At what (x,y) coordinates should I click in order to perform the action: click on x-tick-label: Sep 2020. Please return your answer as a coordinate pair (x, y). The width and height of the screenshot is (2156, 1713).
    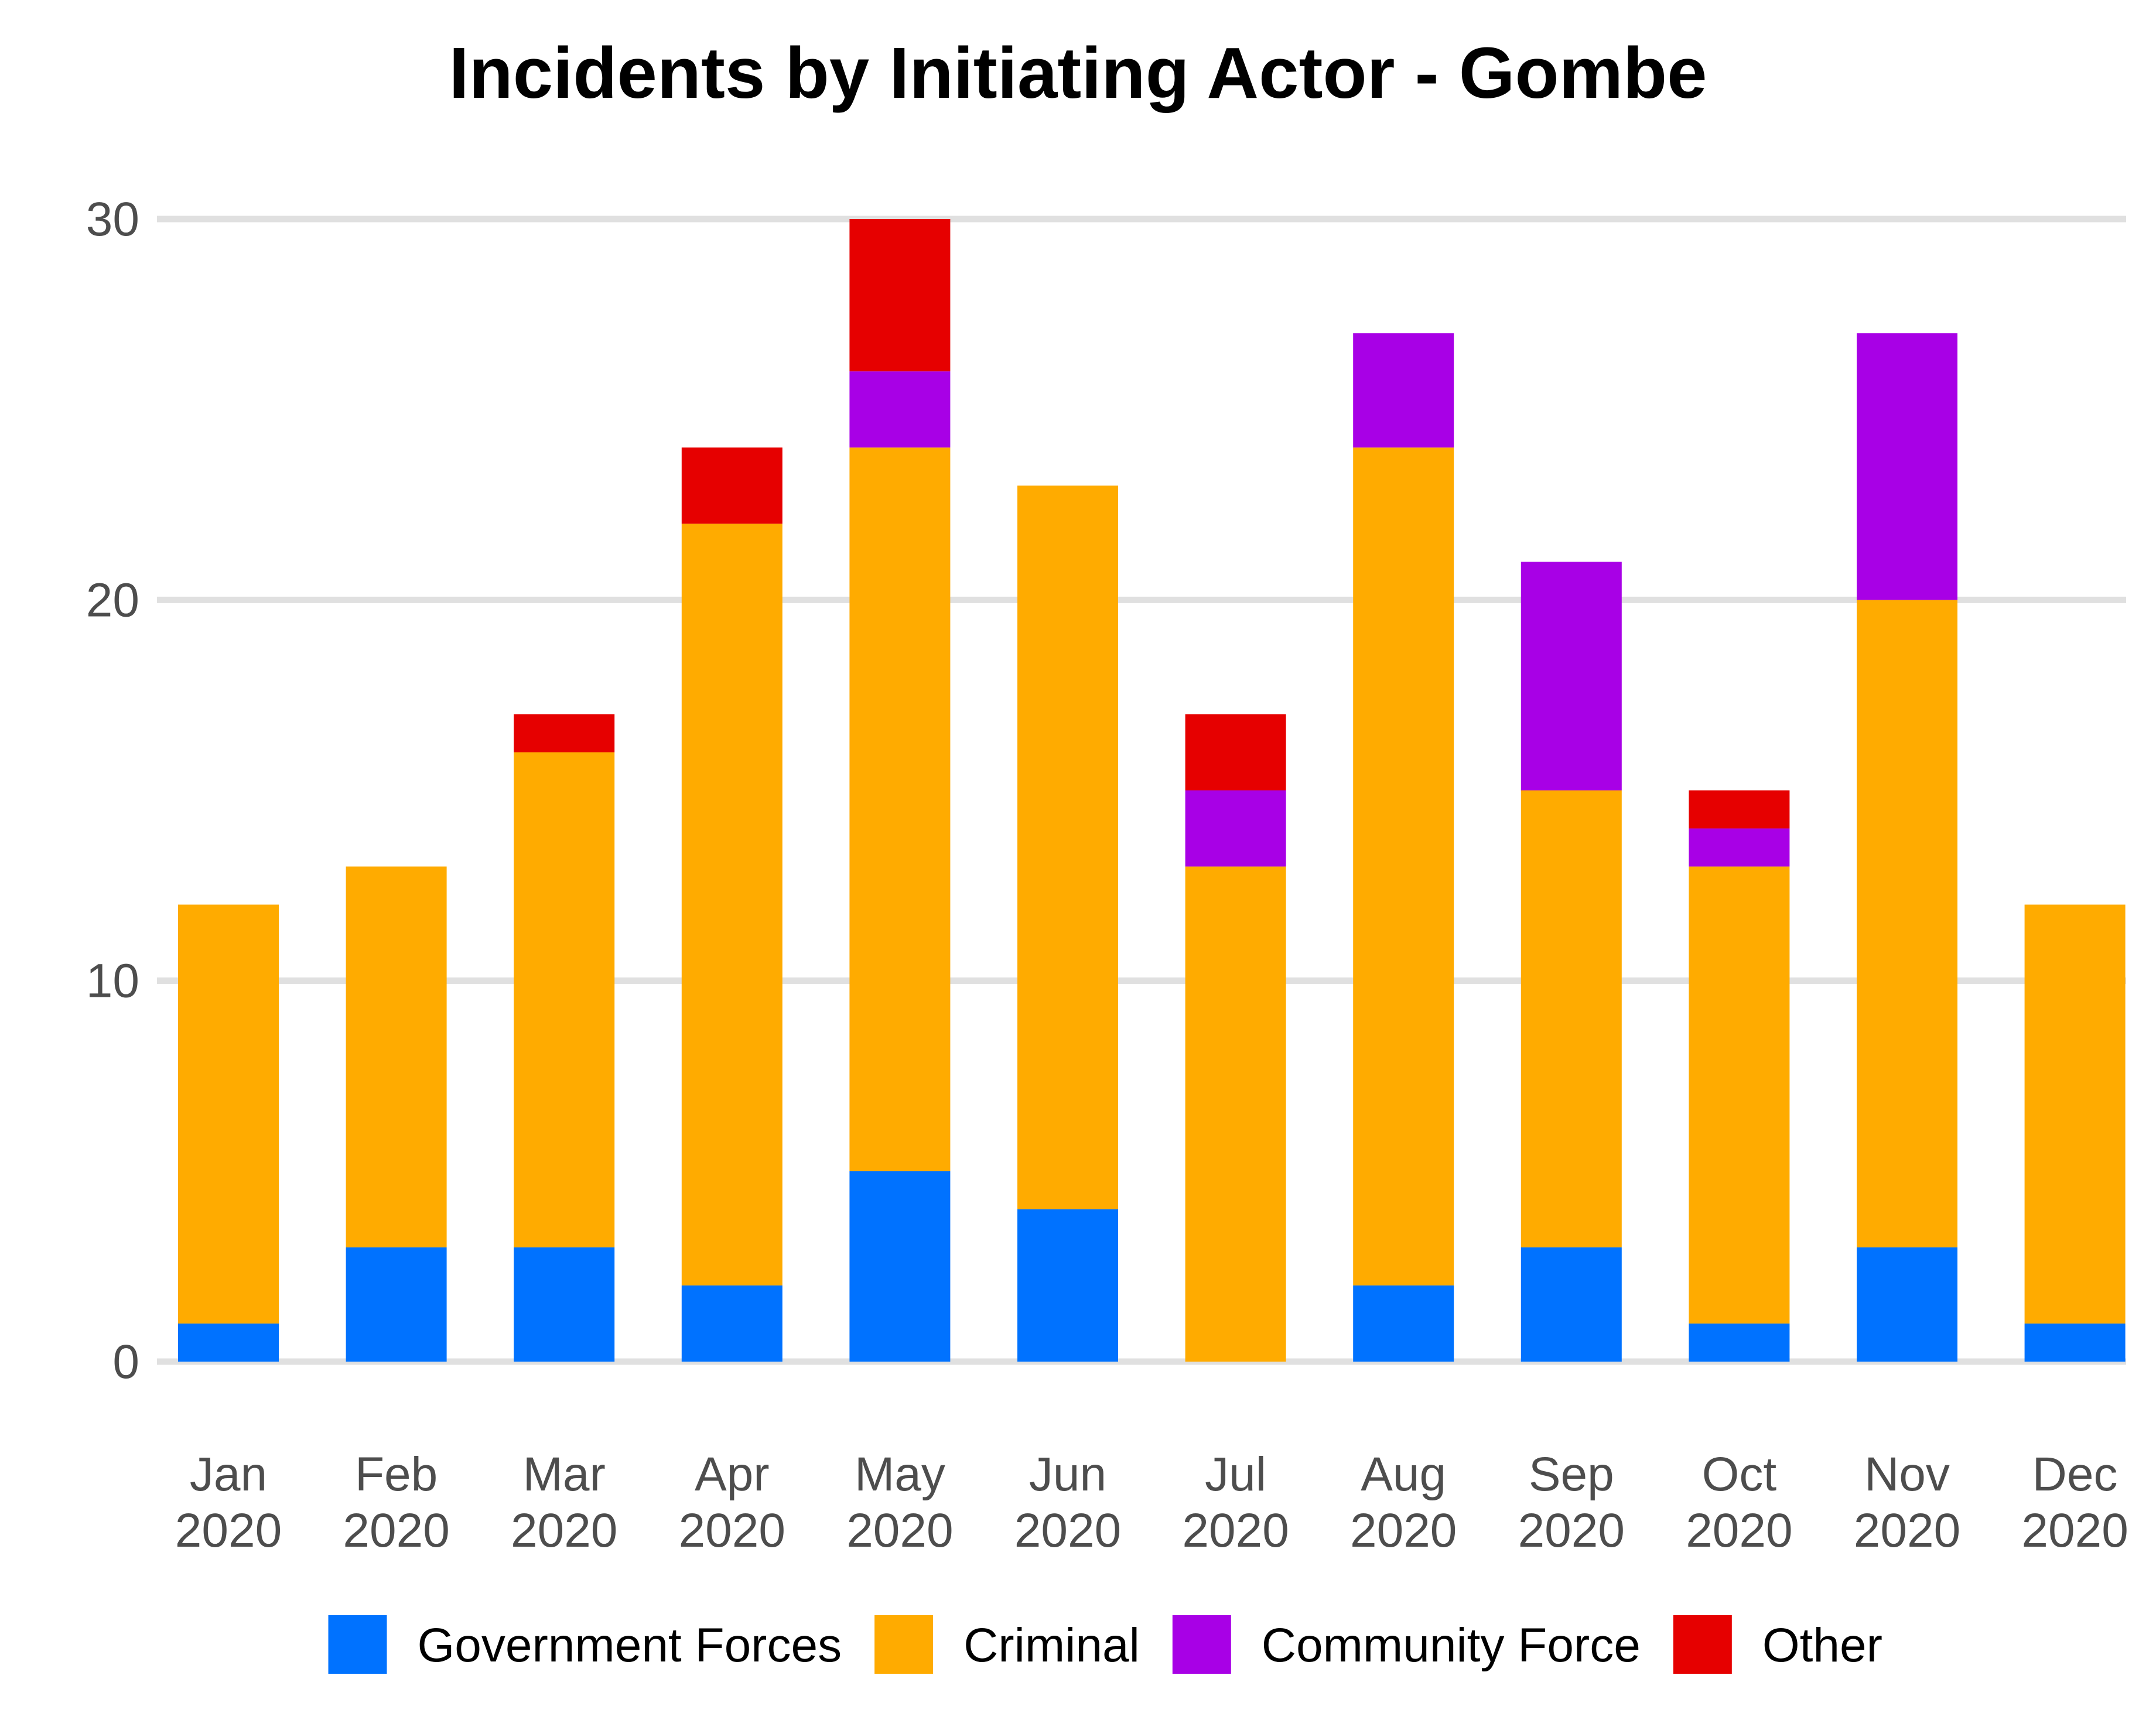
    Looking at the image, I should click on (1571, 1502).